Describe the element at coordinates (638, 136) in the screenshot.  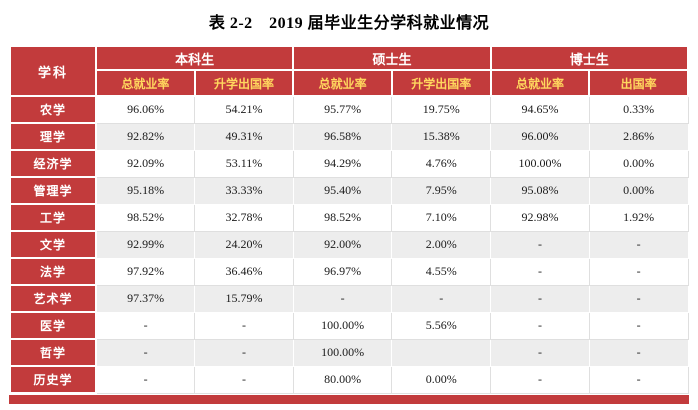
I see `data-cell: 2.86%` at that location.